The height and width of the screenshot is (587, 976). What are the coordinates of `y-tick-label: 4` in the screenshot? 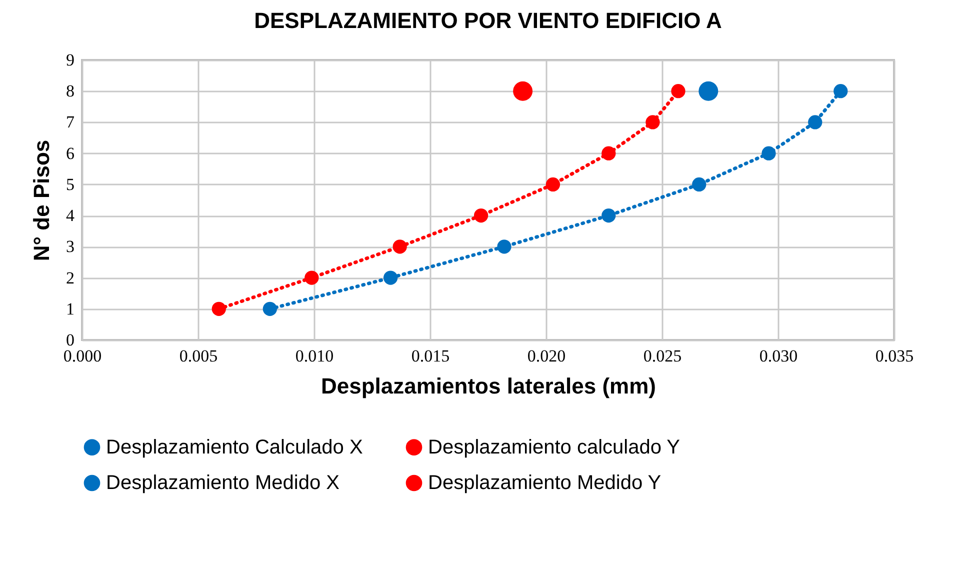 It's located at (70, 216).